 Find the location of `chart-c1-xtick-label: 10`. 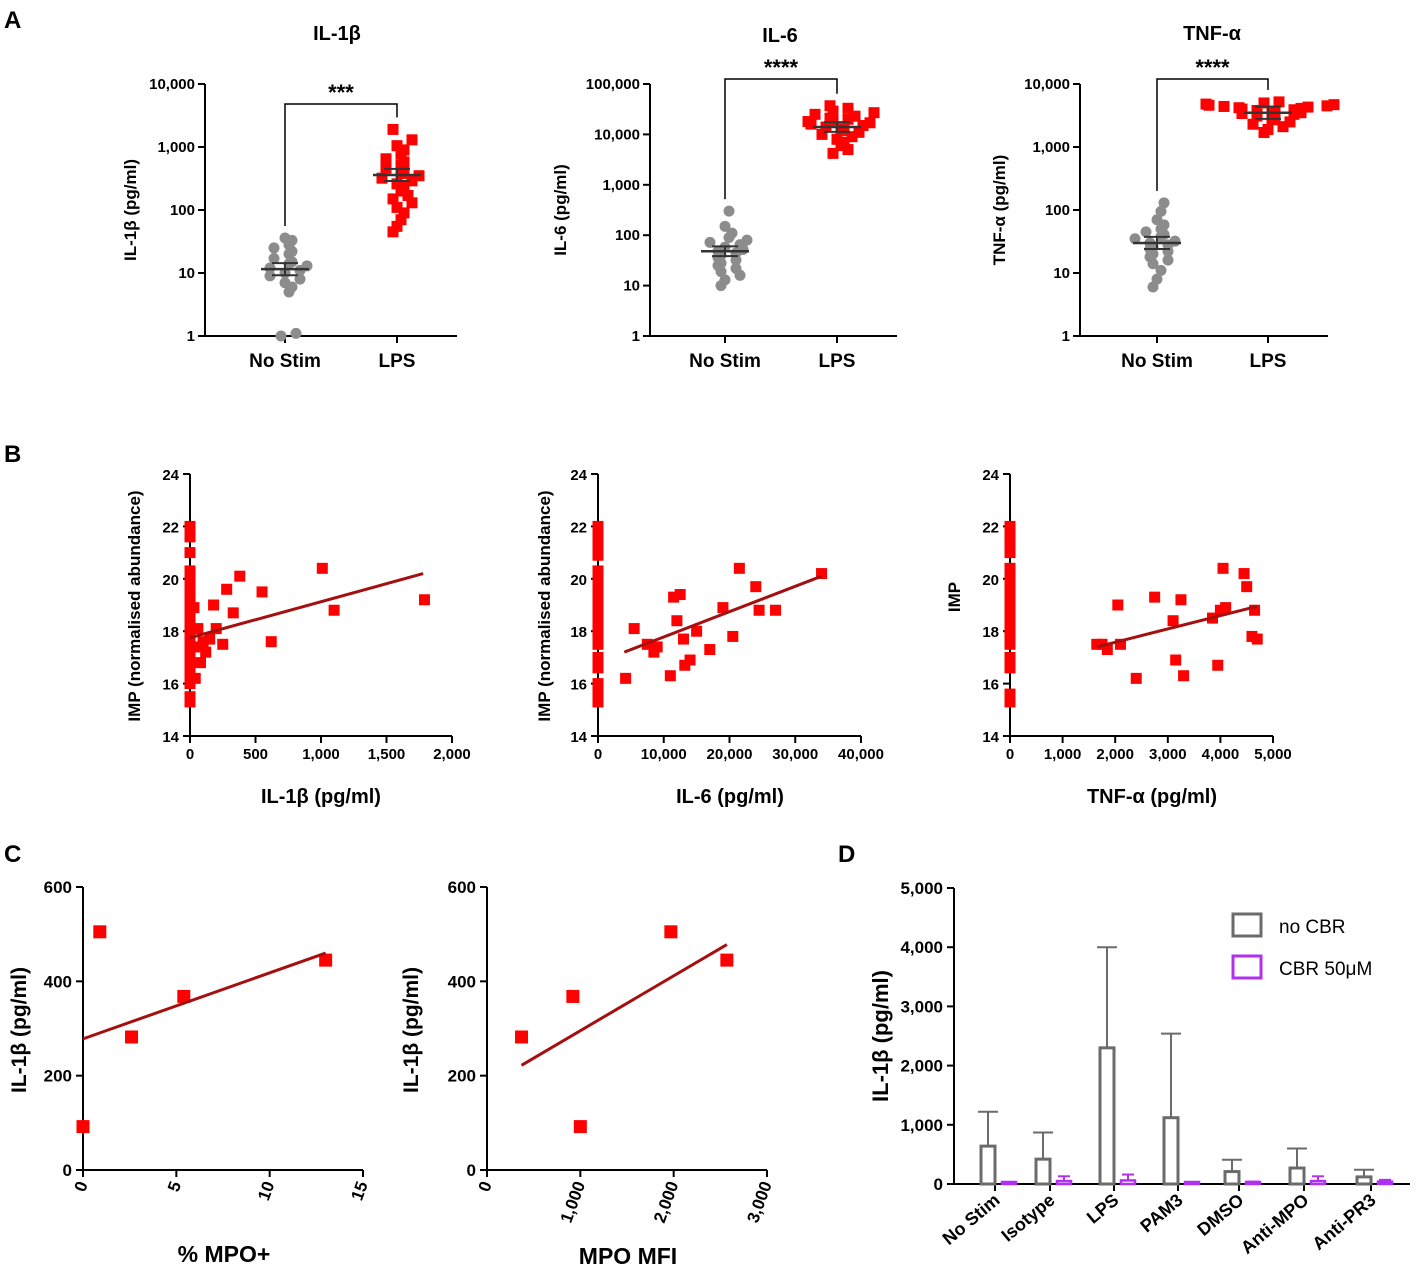

chart-c1-xtick-label: 10 is located at coordinates (266, 1191).